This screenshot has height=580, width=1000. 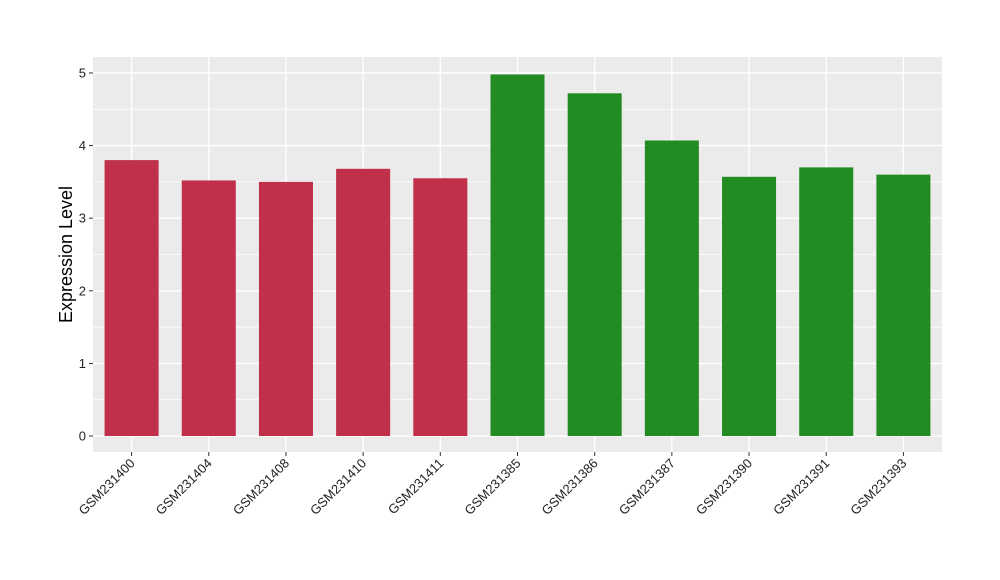 What do you see at coordinates (903, 305) in the screenshot?
I see `bar-GSM231393` at bounding box center [903, 305].